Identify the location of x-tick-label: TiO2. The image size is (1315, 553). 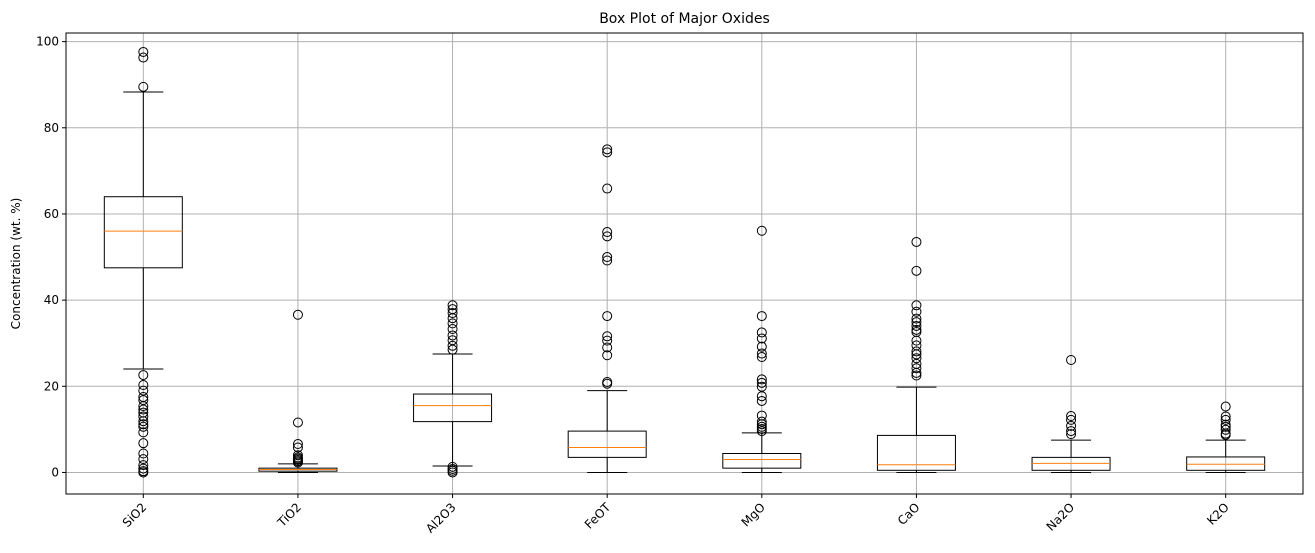
(289, 515).